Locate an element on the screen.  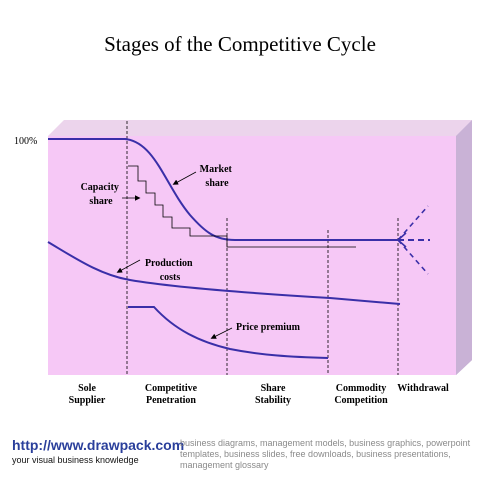
market-share-pointer is located at coordinates (184, 178).